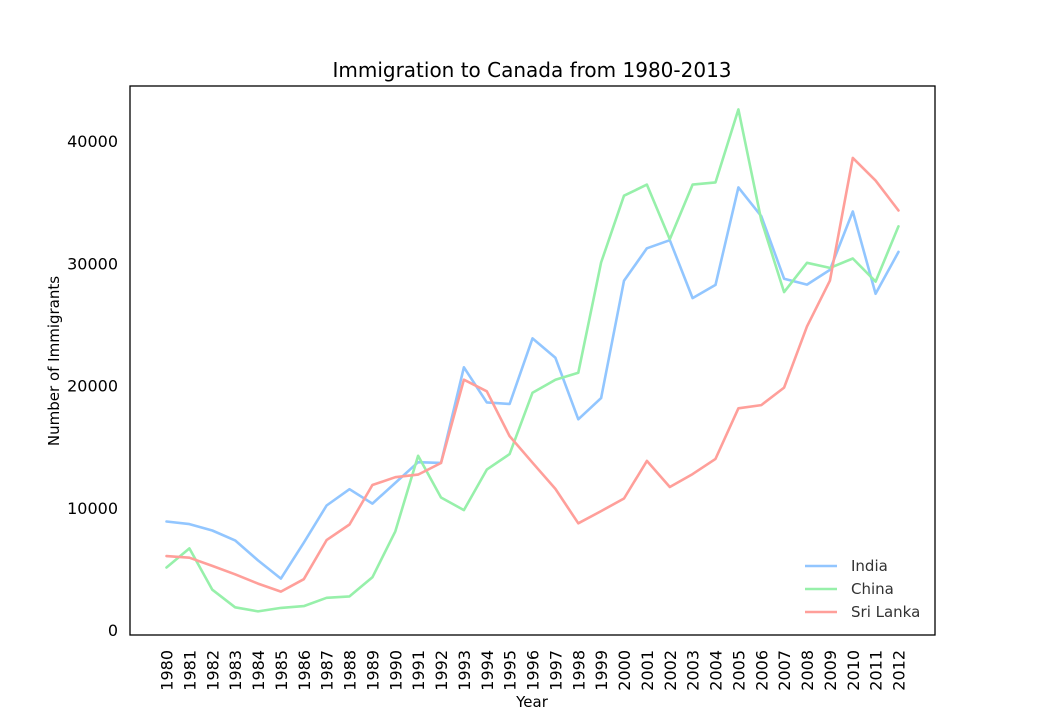 Image resolution: width=1040 pixels, height=715 pixels. I want to click on y-axis-label: Number of Immigrants, so click(54, 361).